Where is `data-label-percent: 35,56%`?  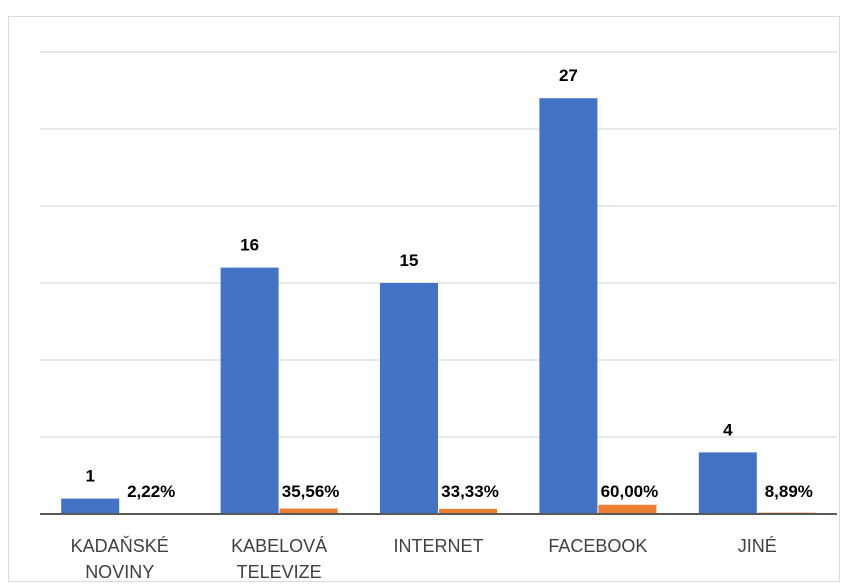 data-label-percent: 35,56% is located at coordinates (311, 491).